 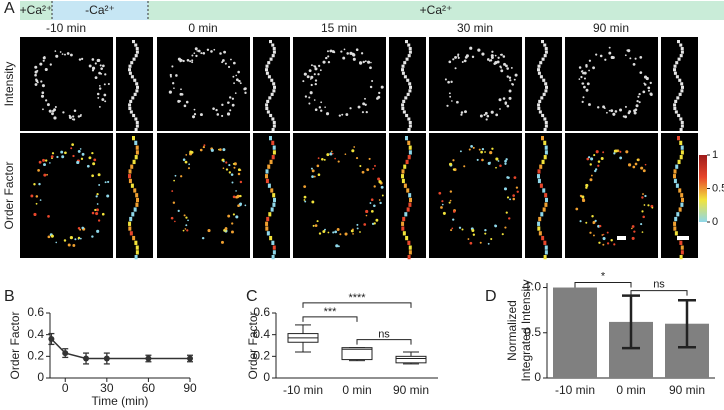 What do you see at coordinates (9, 8) in the screenshot?
I see `panel-label: A` at bounding box center [9, 8].